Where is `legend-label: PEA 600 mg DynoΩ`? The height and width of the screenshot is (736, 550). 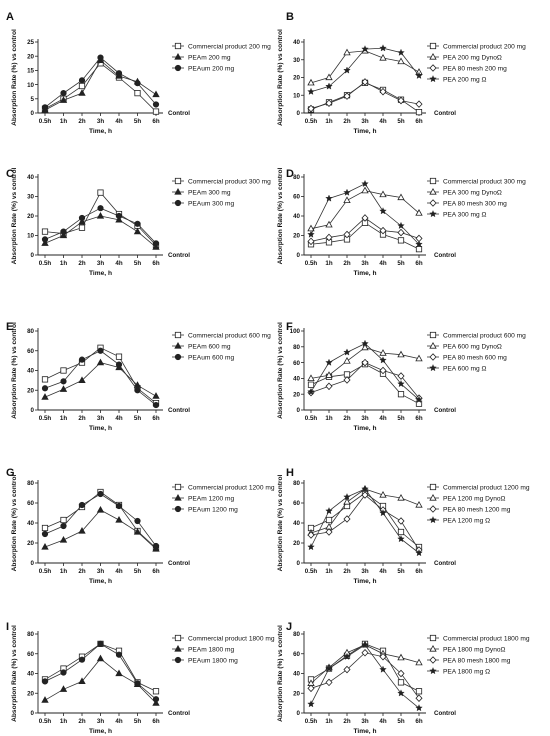
legend-label: PEA 600 mg DynoΩ is located at coordinates (472, 346).